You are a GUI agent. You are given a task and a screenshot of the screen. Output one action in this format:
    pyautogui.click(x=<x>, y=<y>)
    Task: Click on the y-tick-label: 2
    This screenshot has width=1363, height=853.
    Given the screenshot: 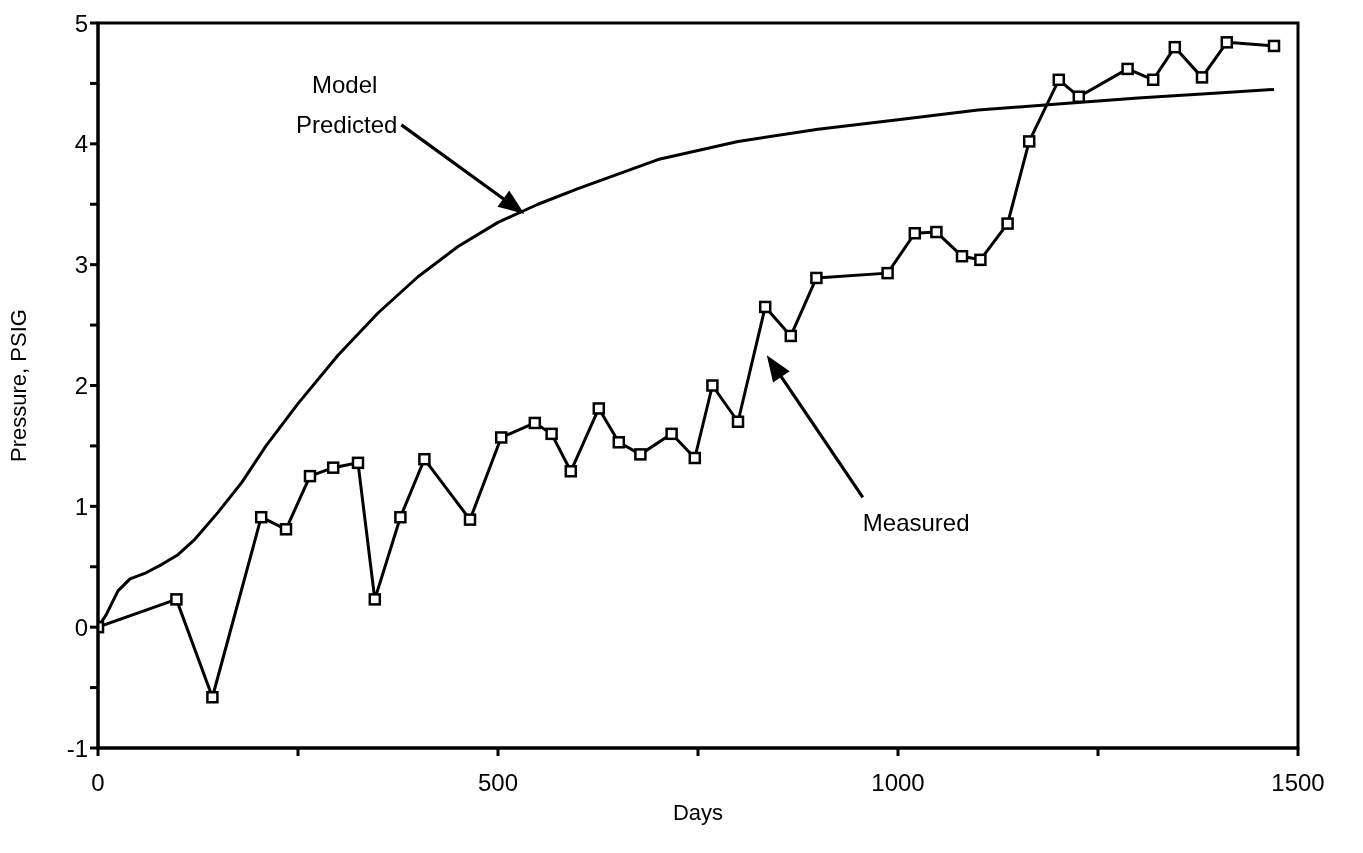 What is the action you would take?
    pyautogui.click(x=81, y=386)
    